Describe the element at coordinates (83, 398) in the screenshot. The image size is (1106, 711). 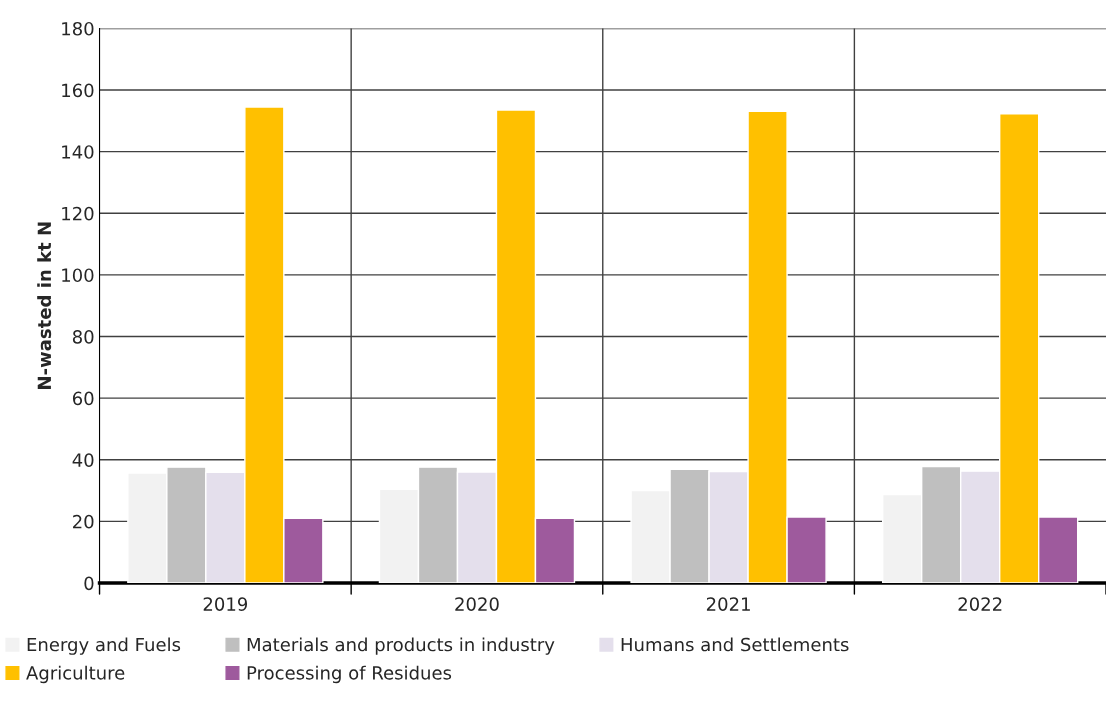
I see `y-tick-label: 60` at that location.